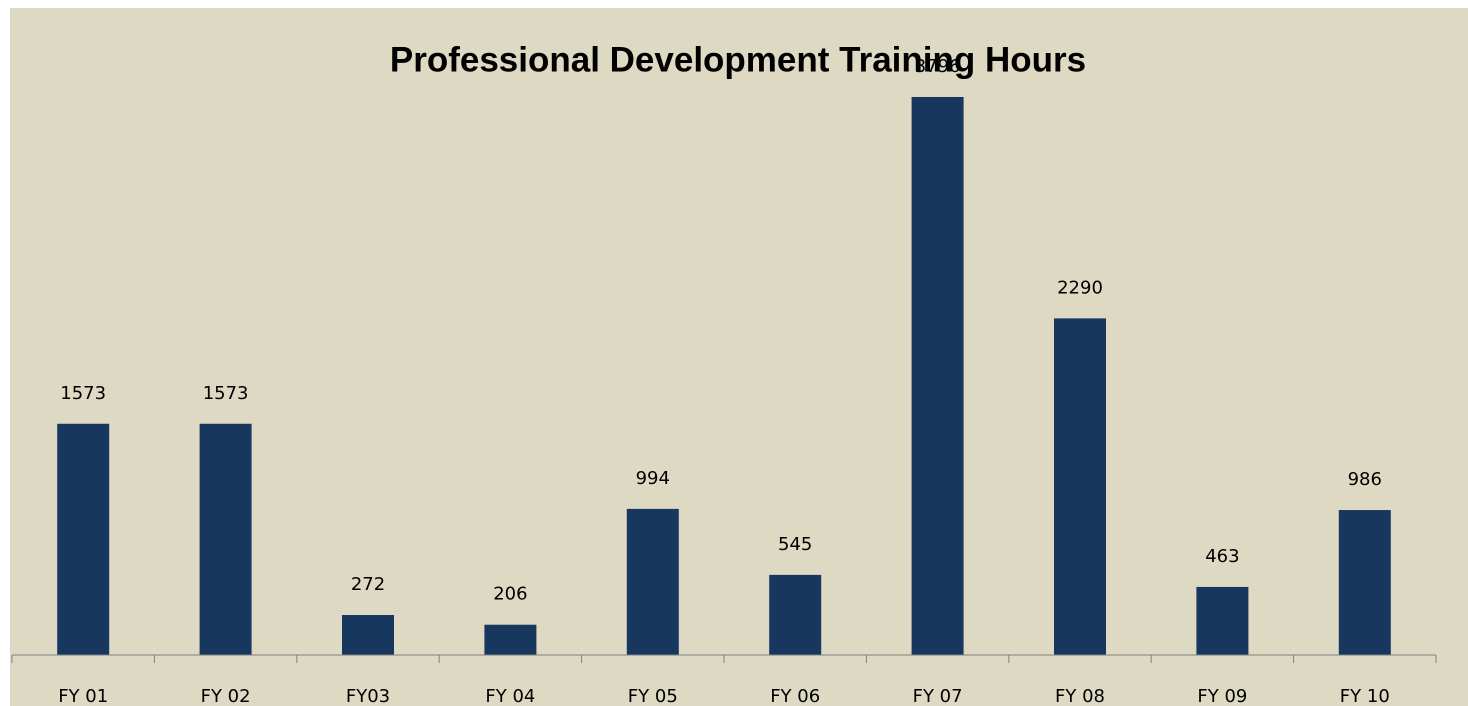  I want to click on data-label: 272, so click(368, 584).